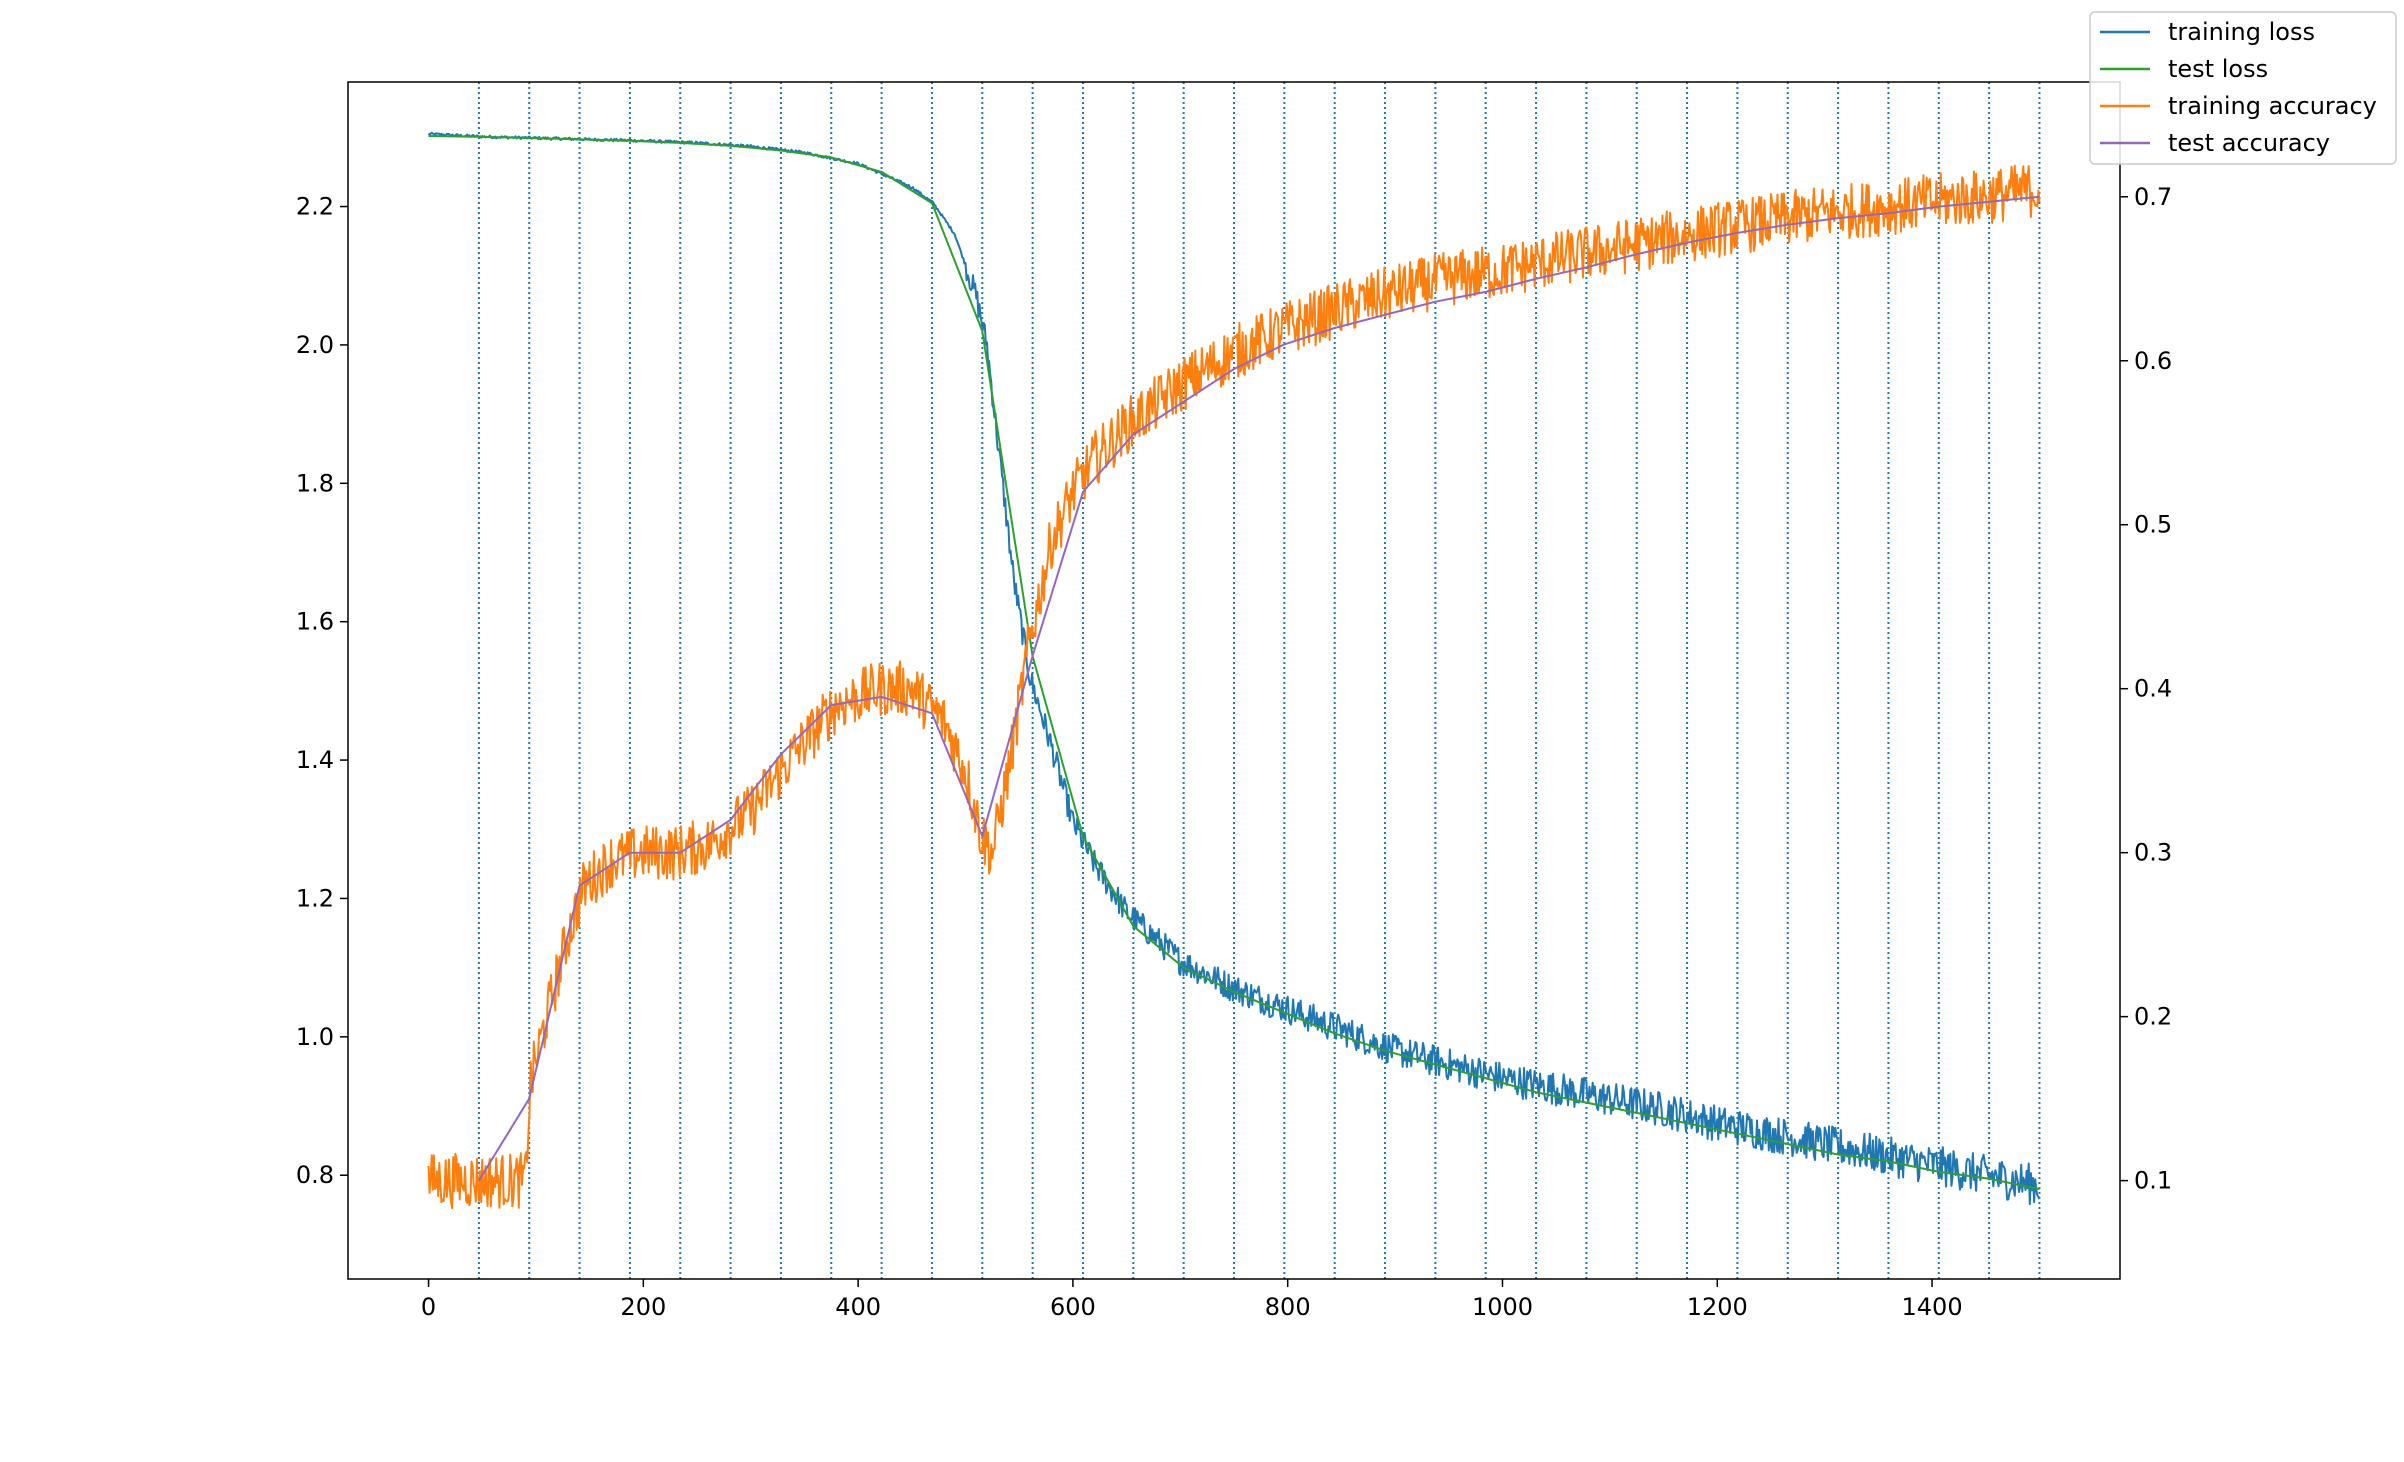  I want to click on legend-label: training accuracy, so click(2272, 106).